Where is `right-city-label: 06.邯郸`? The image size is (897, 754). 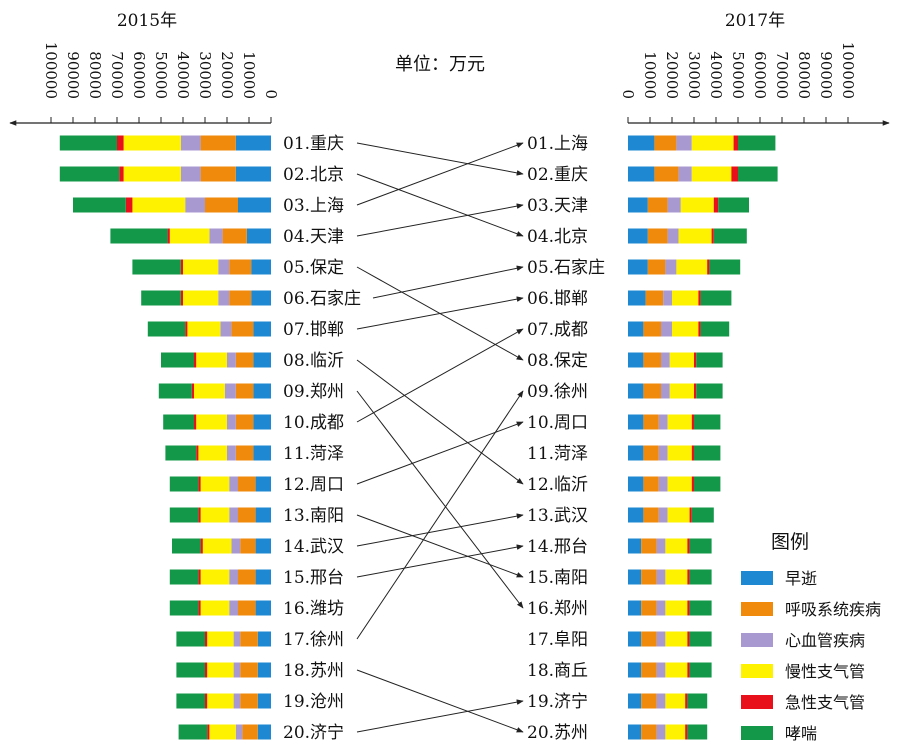
right-city-label: 06.邯郸 is located at coordinates (557, 299).